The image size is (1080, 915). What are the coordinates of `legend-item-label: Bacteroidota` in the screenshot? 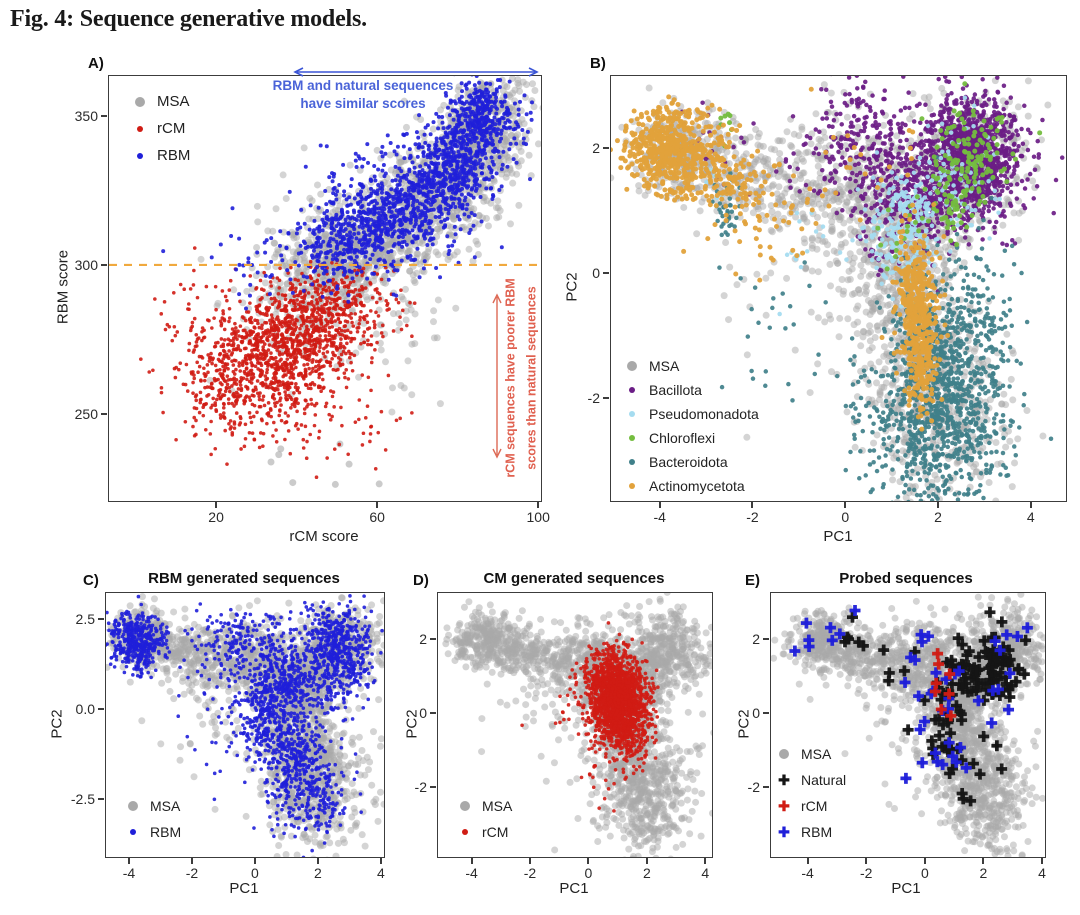 It's located at (688, 462).